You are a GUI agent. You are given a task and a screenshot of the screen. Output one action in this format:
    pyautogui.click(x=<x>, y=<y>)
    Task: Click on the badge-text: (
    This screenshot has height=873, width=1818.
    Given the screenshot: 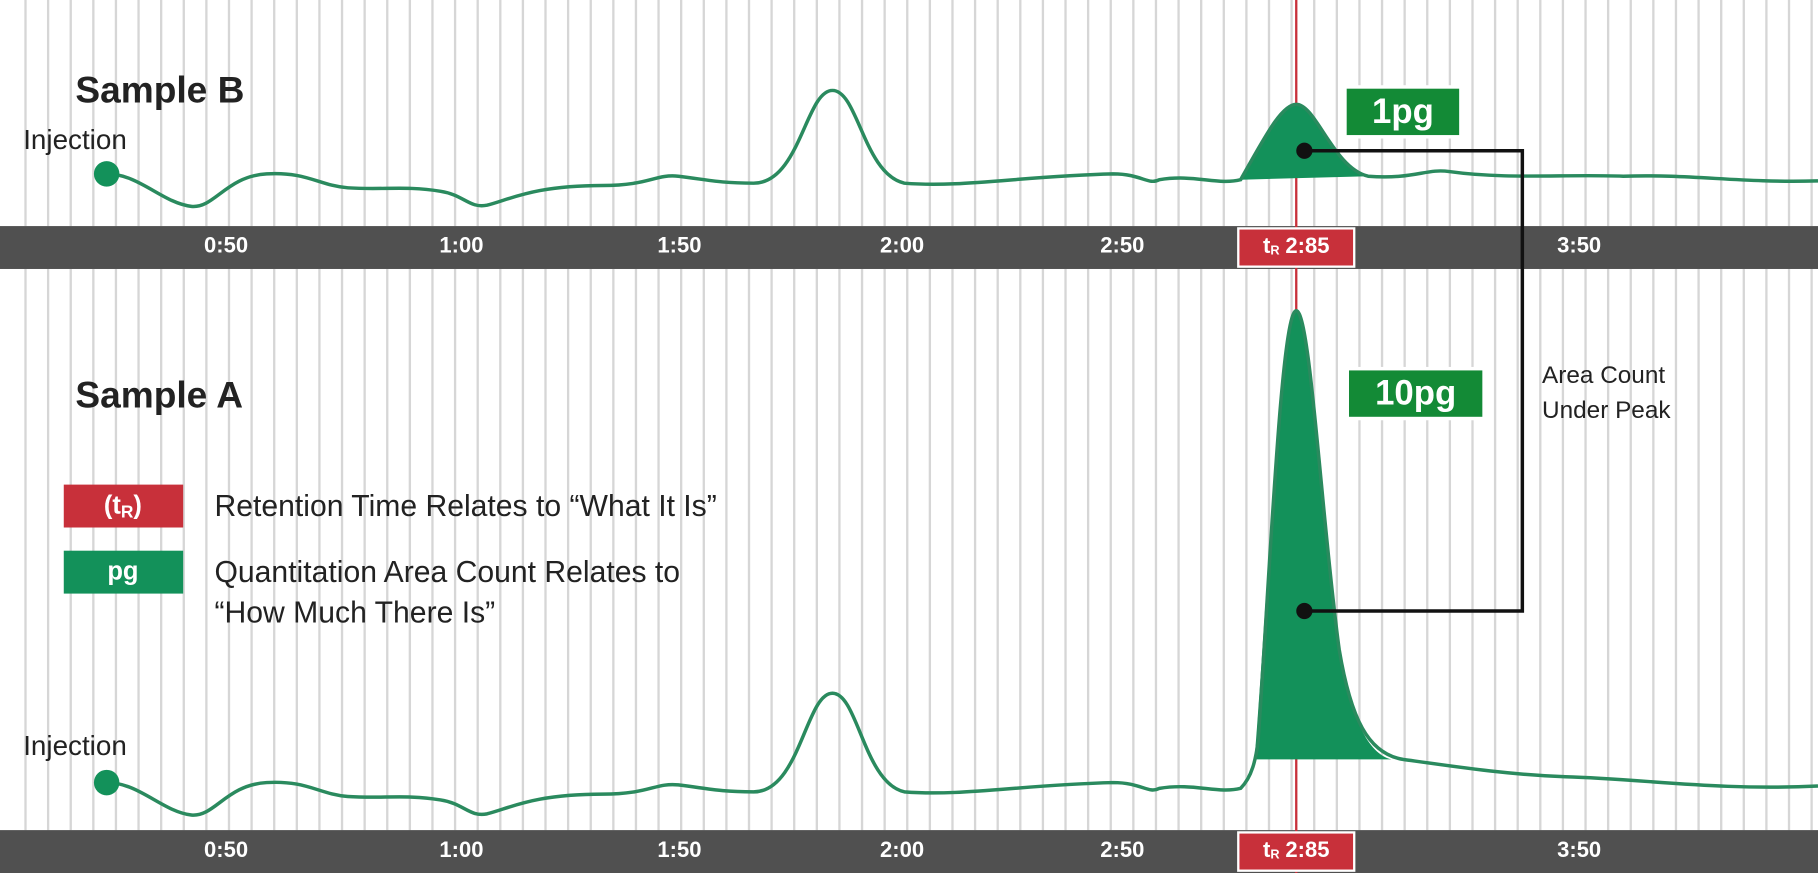 What is the action you would take?
    pyautogui.click(x=108, y=505)
    